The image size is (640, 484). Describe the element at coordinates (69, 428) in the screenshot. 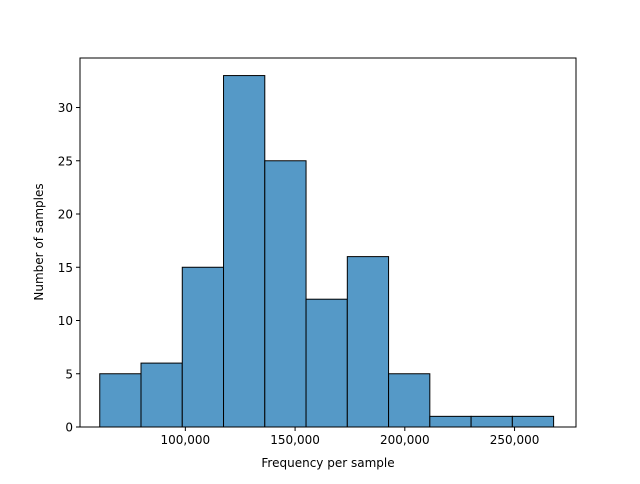

I see `y-tick-label-0: 0` at that location.